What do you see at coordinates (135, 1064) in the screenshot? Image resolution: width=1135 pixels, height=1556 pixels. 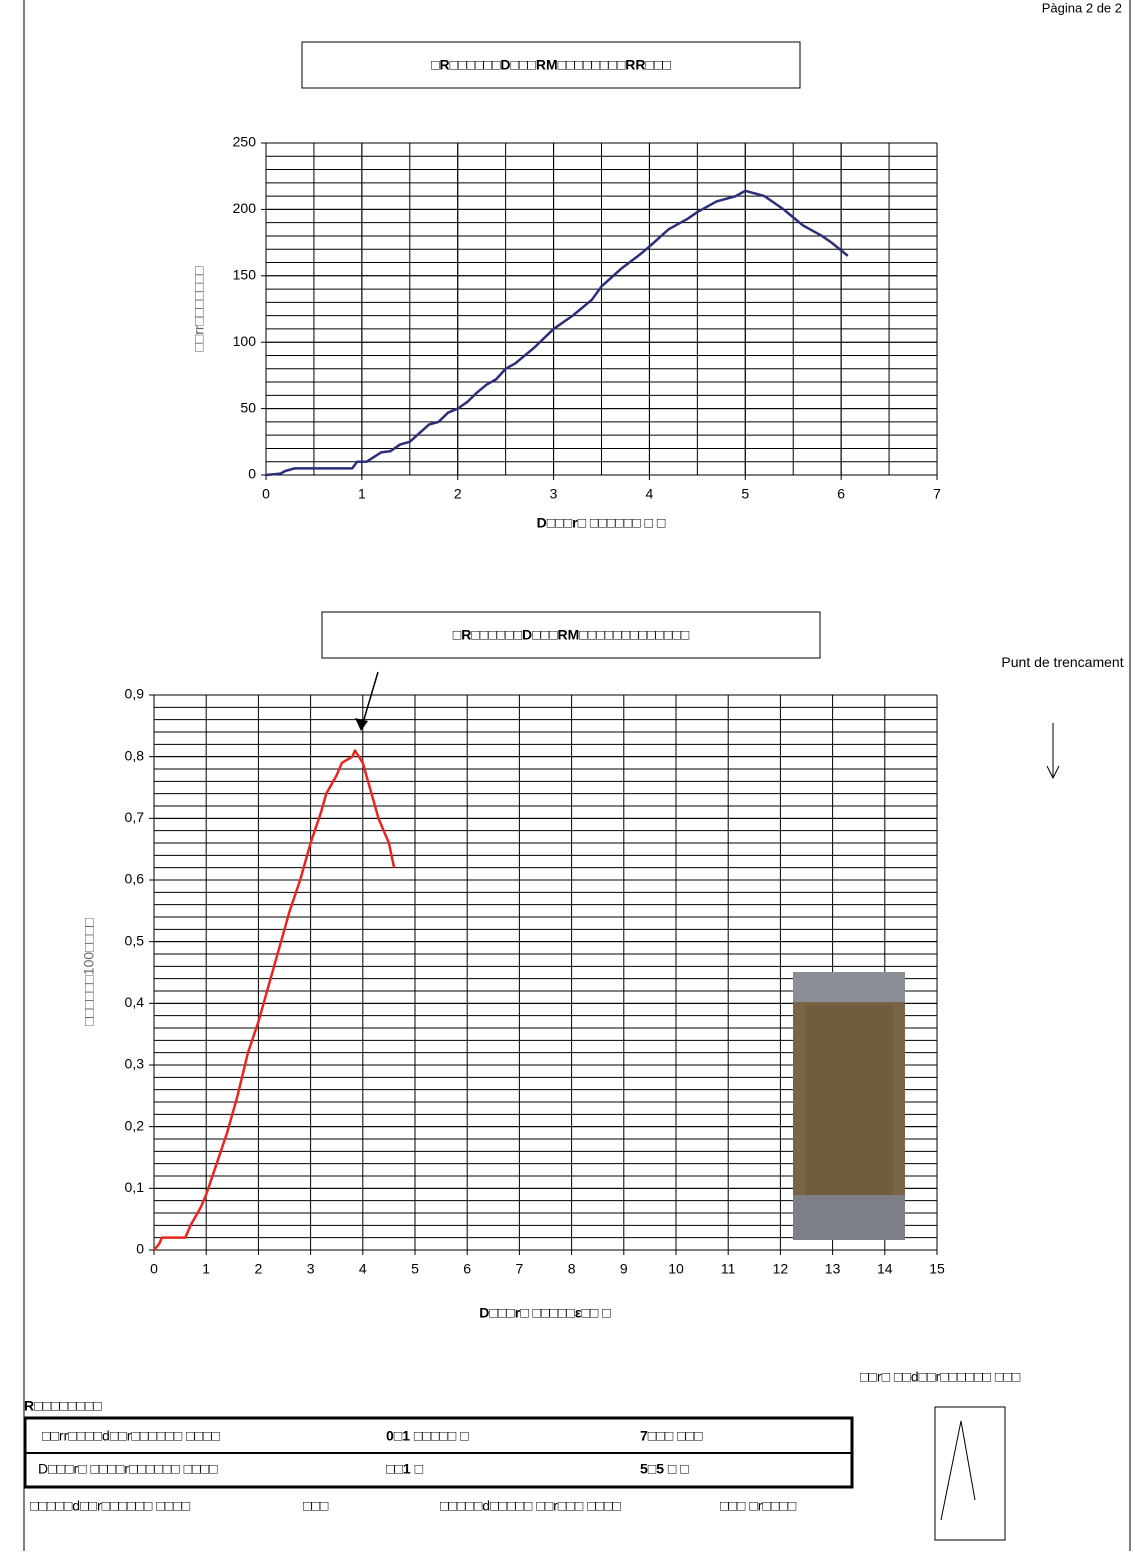 I see `y-tick-label: 0,3` at bounding box center [135, 1064].